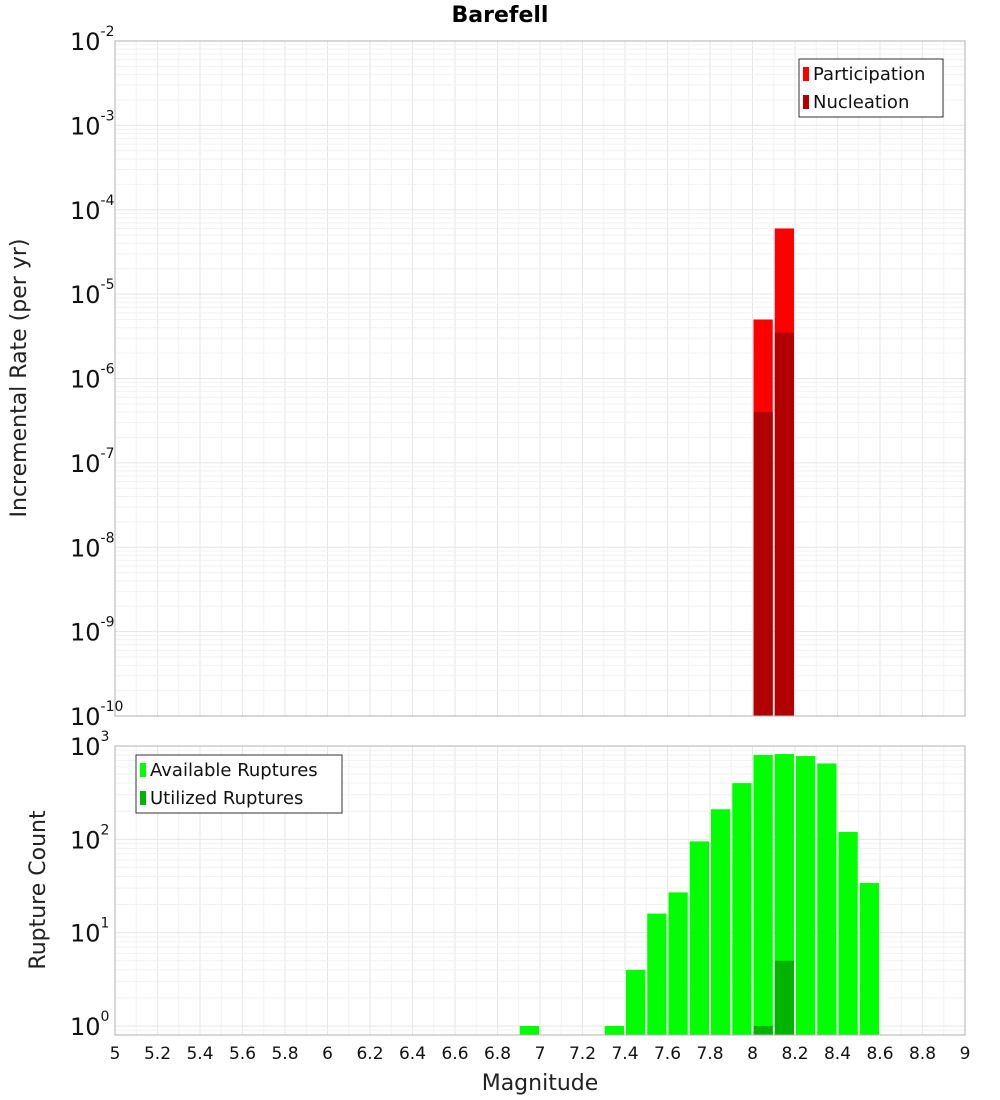 The height and width of the screenshot is (1100, 1000). I want to click on top-y-tick-label: 10⁻², so click(92, 40).